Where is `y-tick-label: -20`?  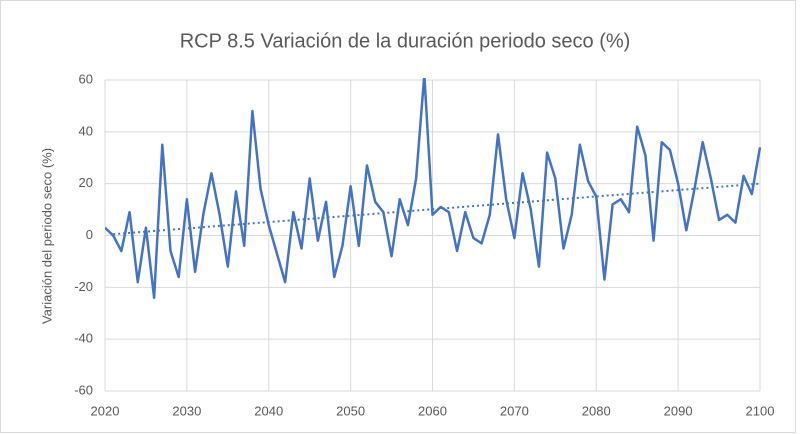 y-tick-label: -20 is located at coordinates (83, 286).